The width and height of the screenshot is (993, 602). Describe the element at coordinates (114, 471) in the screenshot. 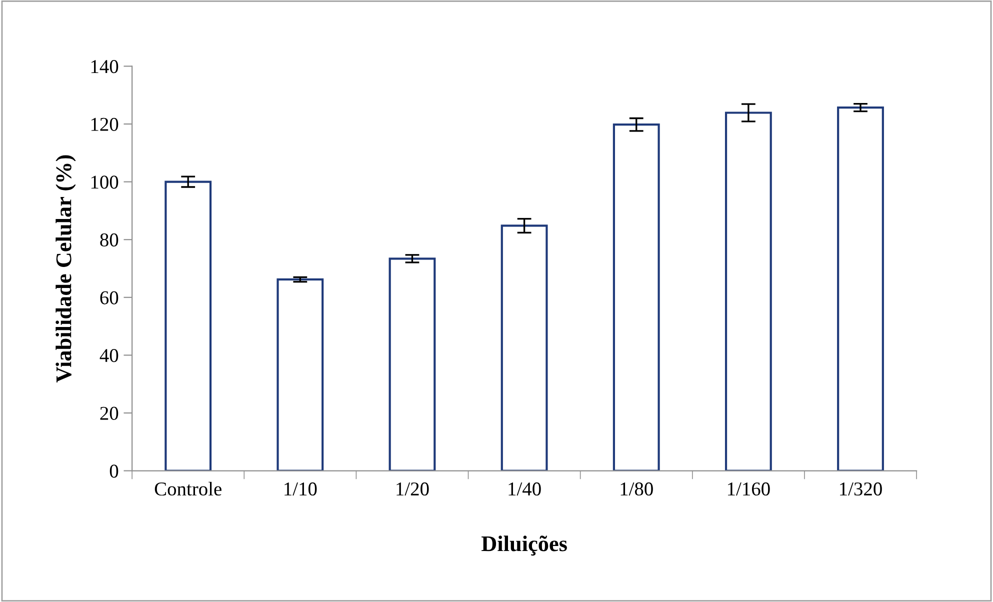

I see `y-tick-label: 0` at that location.